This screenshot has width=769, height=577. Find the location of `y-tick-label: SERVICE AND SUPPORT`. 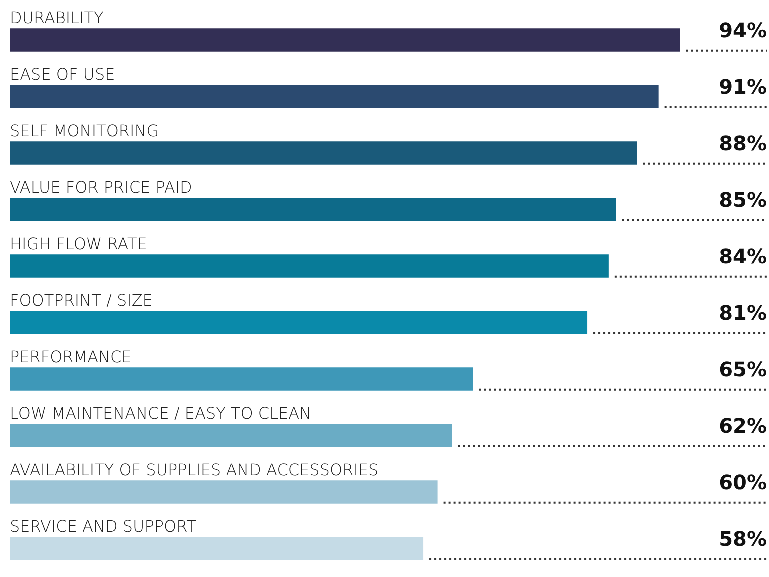

y-tick-label: SERVICE AND SUPPORT is located at coordinates (103, 526).